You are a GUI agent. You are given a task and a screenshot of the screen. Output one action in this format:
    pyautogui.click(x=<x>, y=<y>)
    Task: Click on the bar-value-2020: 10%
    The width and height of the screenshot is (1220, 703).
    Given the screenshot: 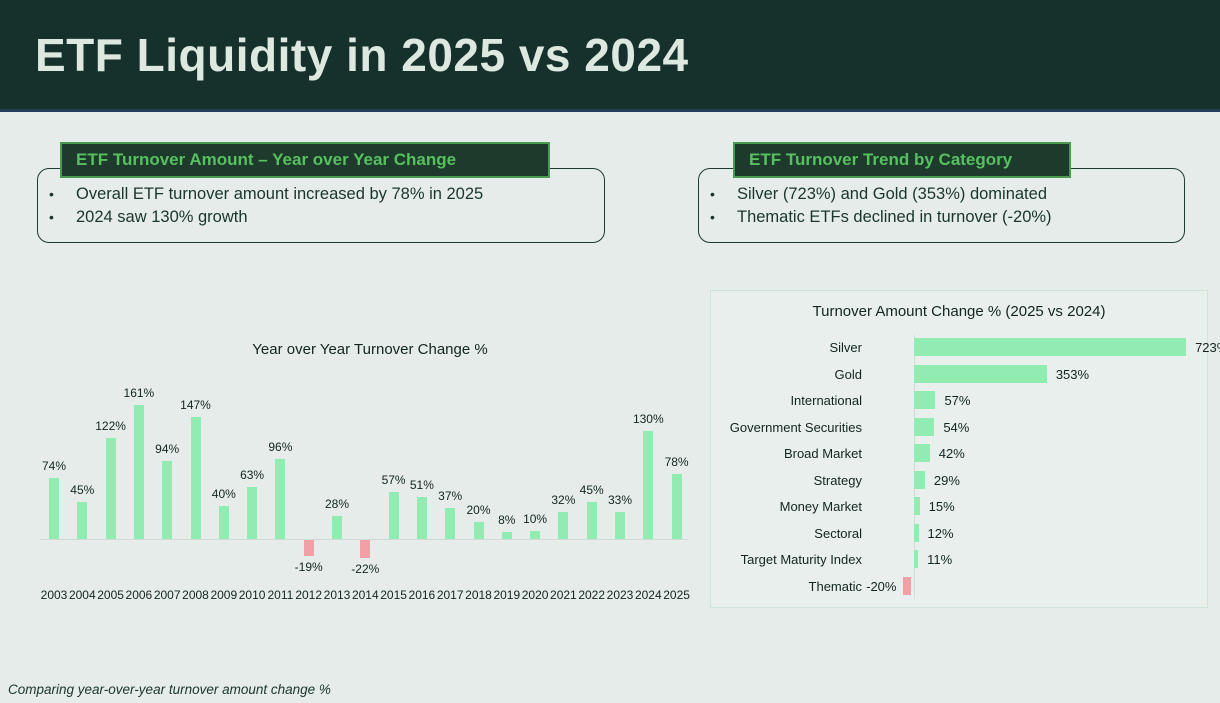 What is the action you would take?
    pyautogui.click(x=535, y=518)
    